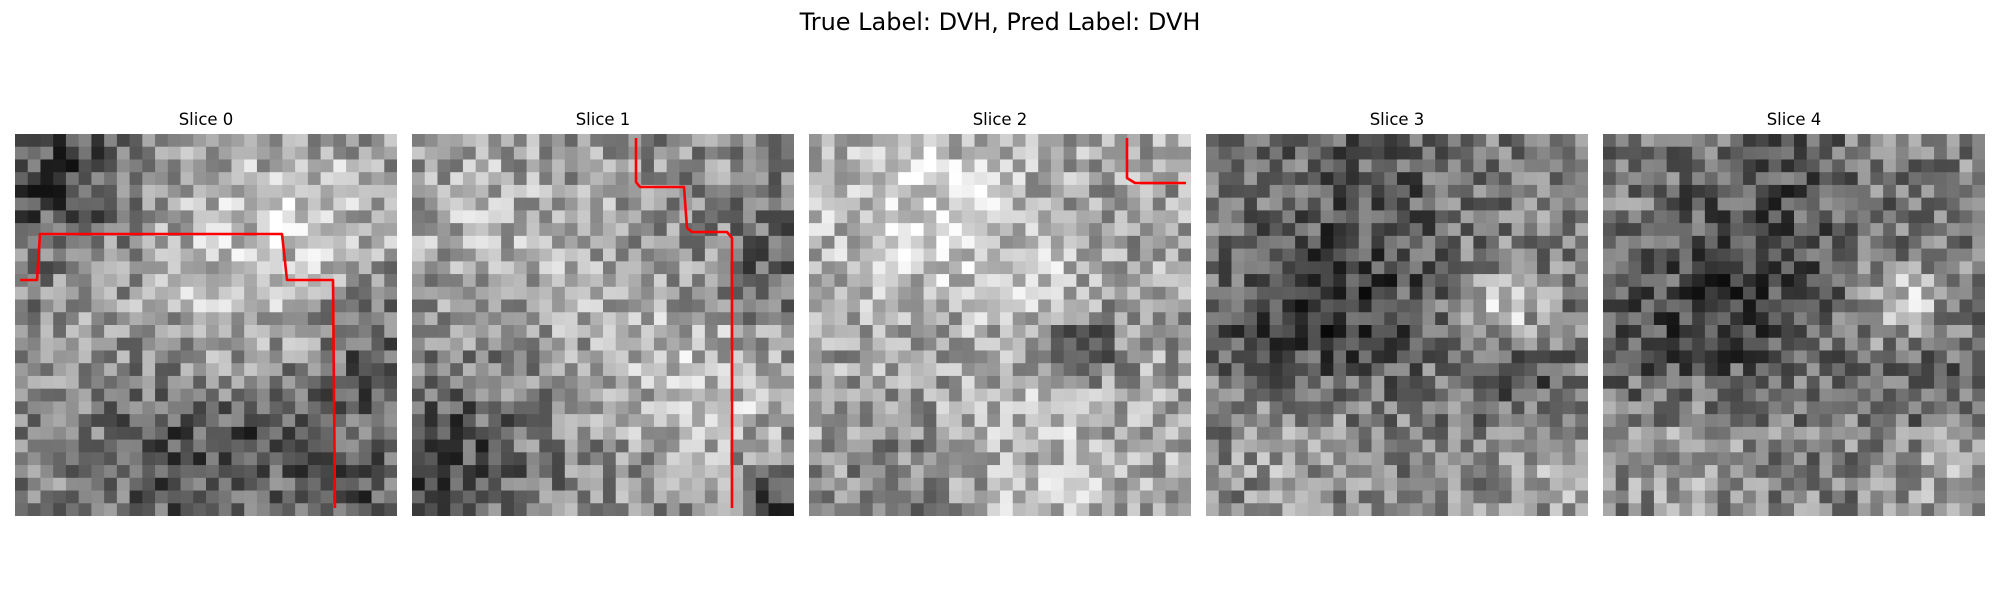  I want to click on slice-title: Slice 4, so click(1794, 119).